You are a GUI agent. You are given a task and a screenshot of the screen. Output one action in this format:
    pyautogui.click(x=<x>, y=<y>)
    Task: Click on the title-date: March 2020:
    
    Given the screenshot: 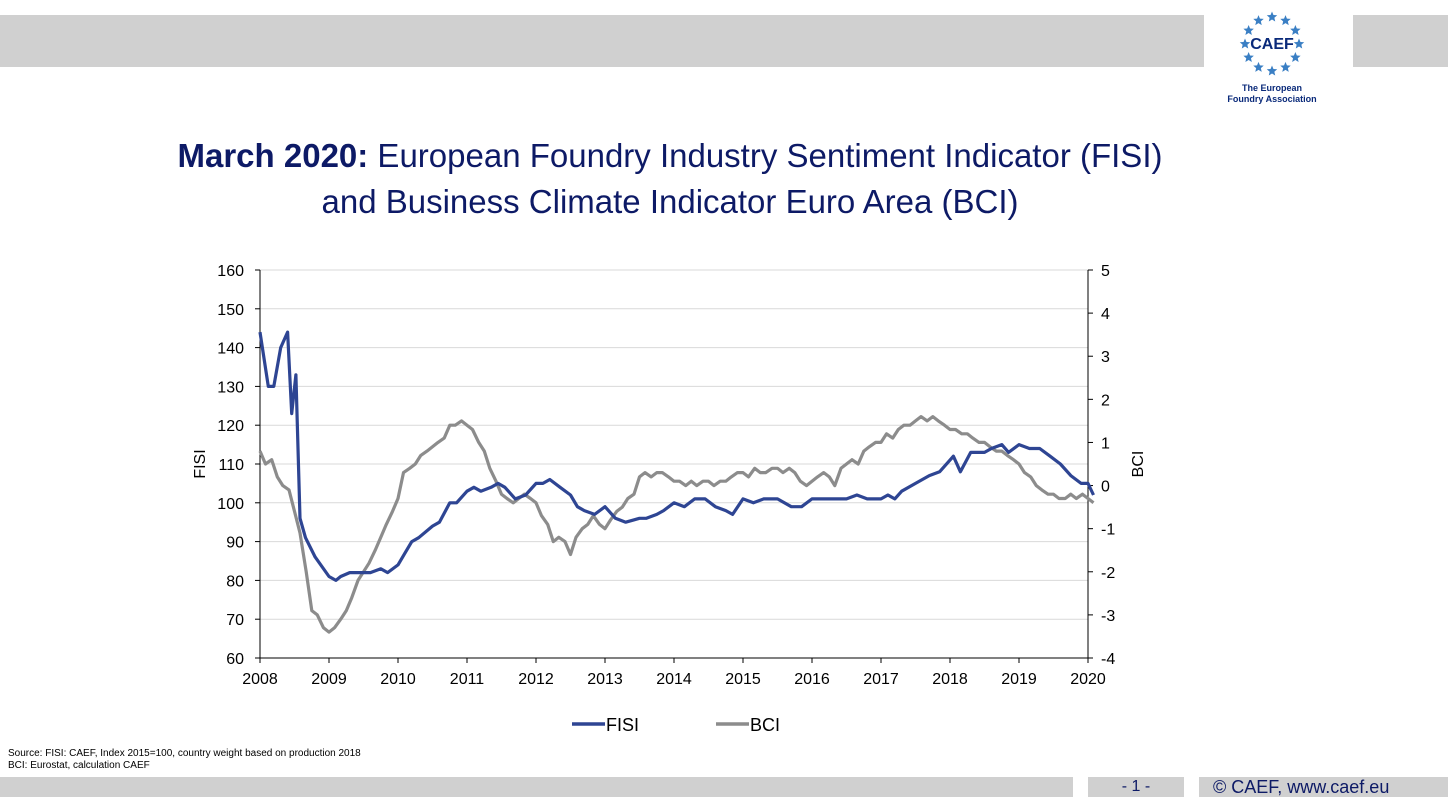 What is the action you would take?
    pyautogui.click(x=273, y=155)
    